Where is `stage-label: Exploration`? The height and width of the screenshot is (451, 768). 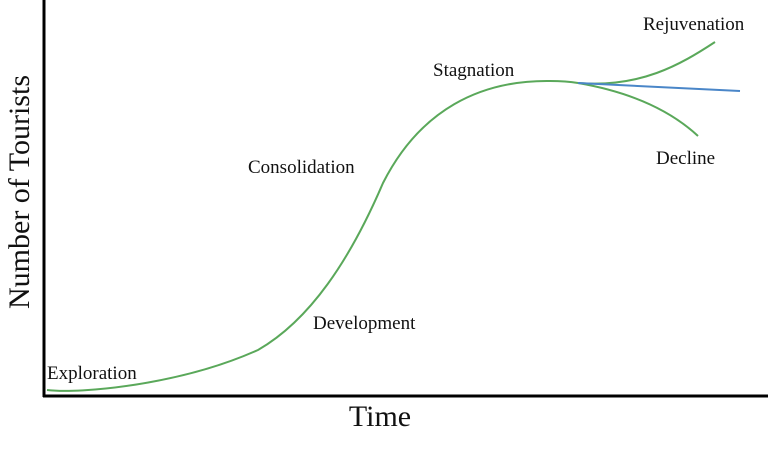
stage-label: Exploration is located at coordinates (92, 373).